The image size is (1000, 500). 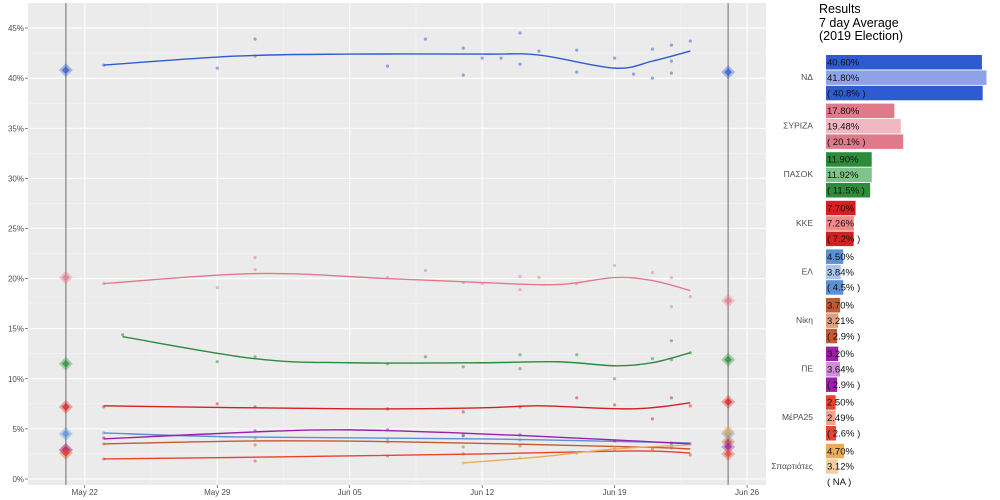 I want to click on bar-label: ( 2.6% ), so click(x=843, y=434).